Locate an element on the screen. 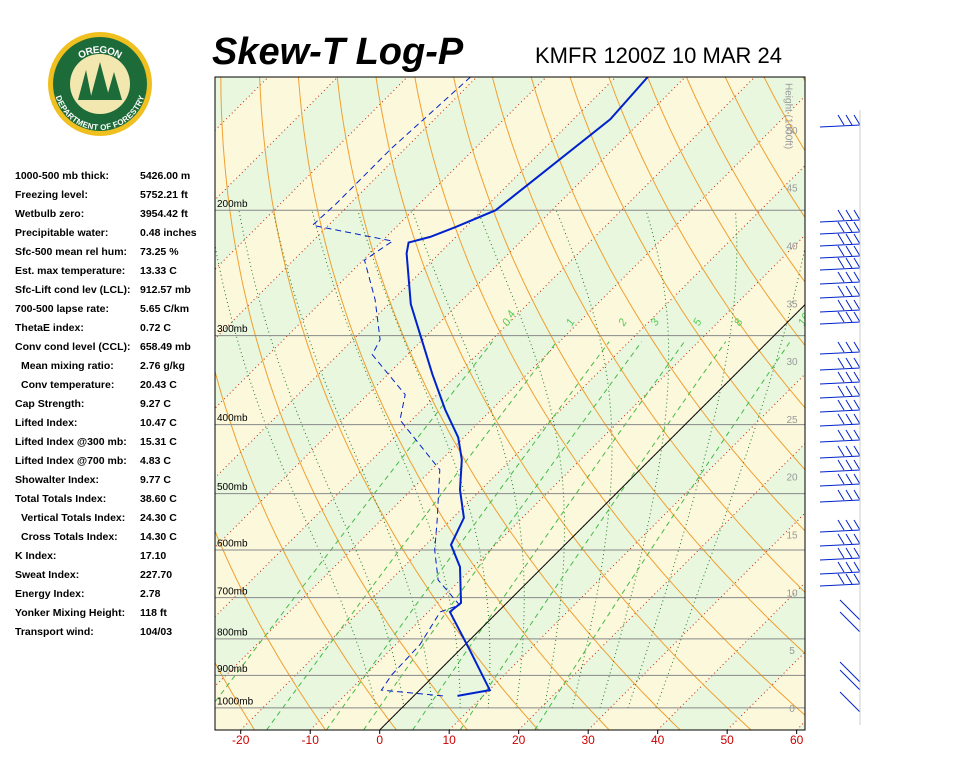 The height and width of the screenshot is (773, 960). x-tick-label: 0 is located at coordinates (379, 740).